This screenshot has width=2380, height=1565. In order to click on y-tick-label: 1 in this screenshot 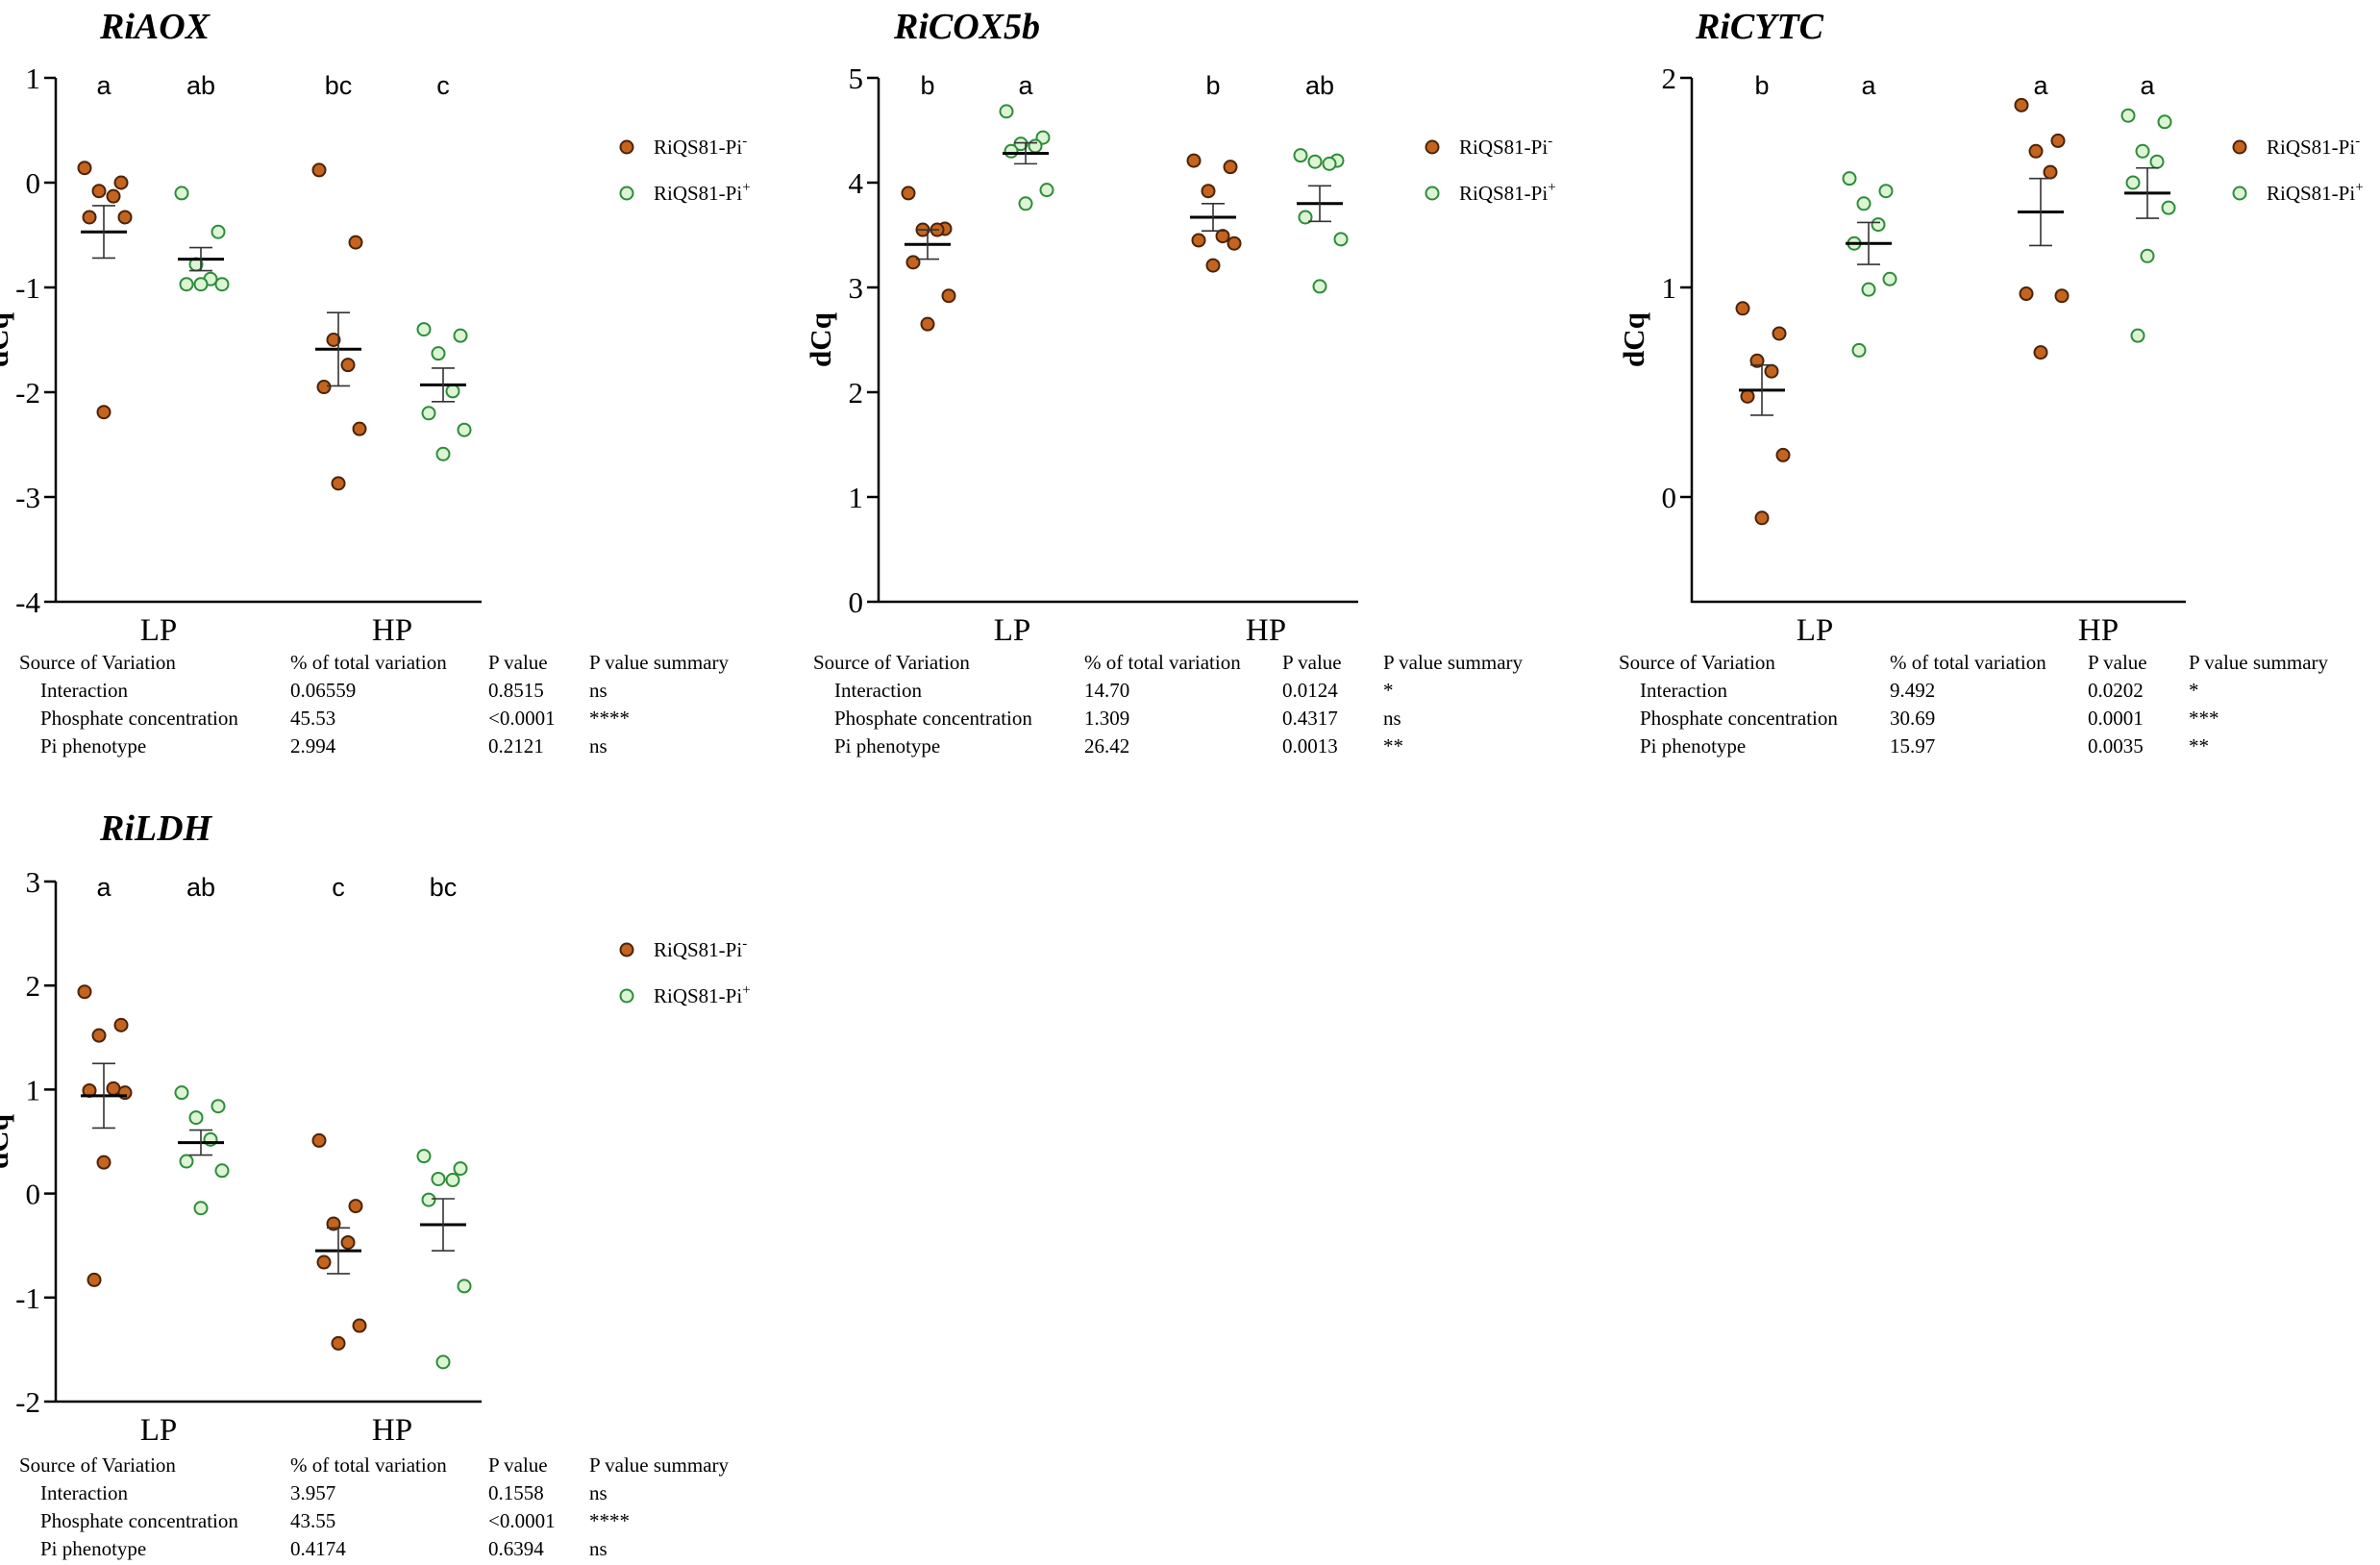, I will do `click(857, 497)`.